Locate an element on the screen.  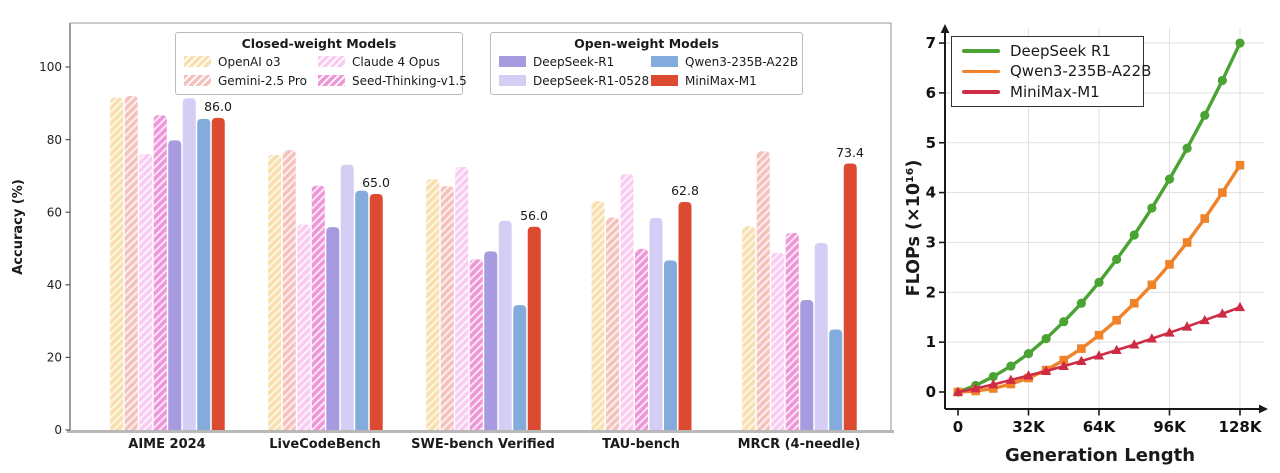
legend-label: DeepSeek-R1 is located at coordinates (574, 61).